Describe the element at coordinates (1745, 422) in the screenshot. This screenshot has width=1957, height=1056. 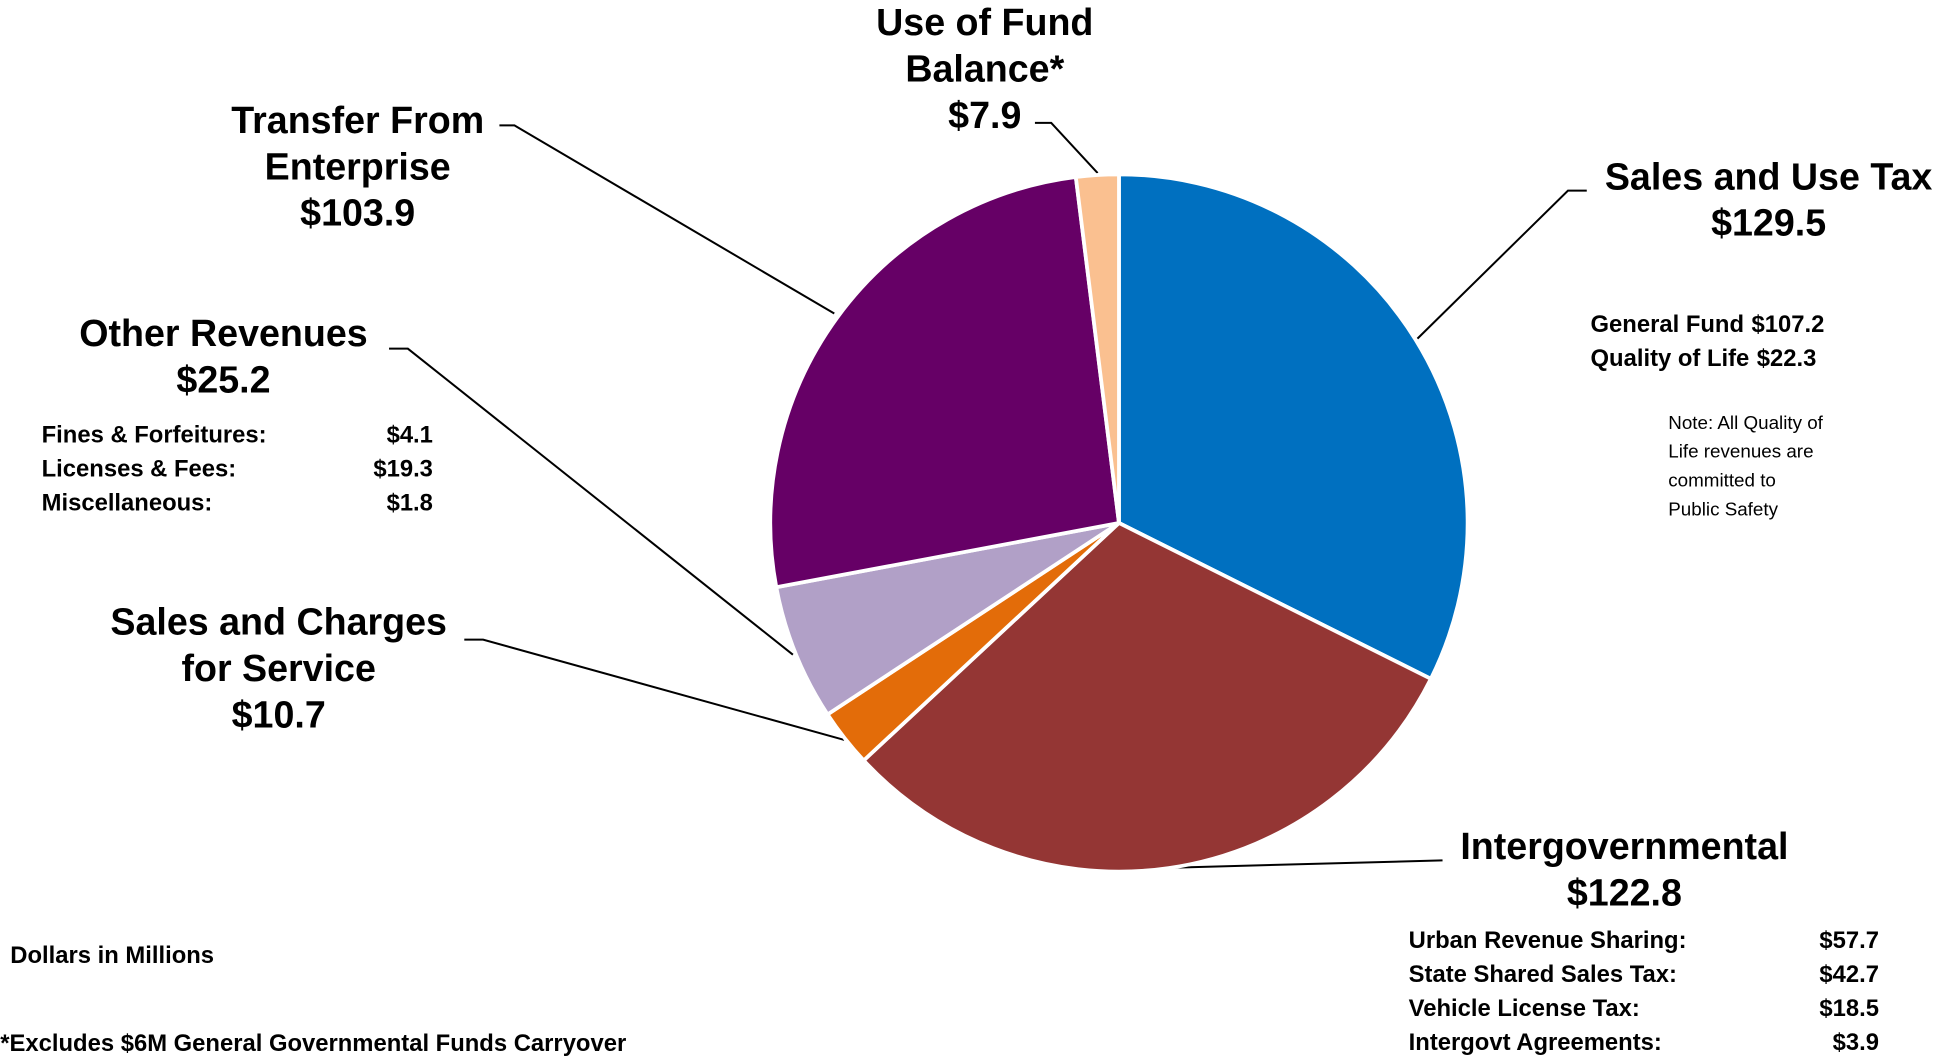
I see `note-line: Note: All Quality of` at that location.